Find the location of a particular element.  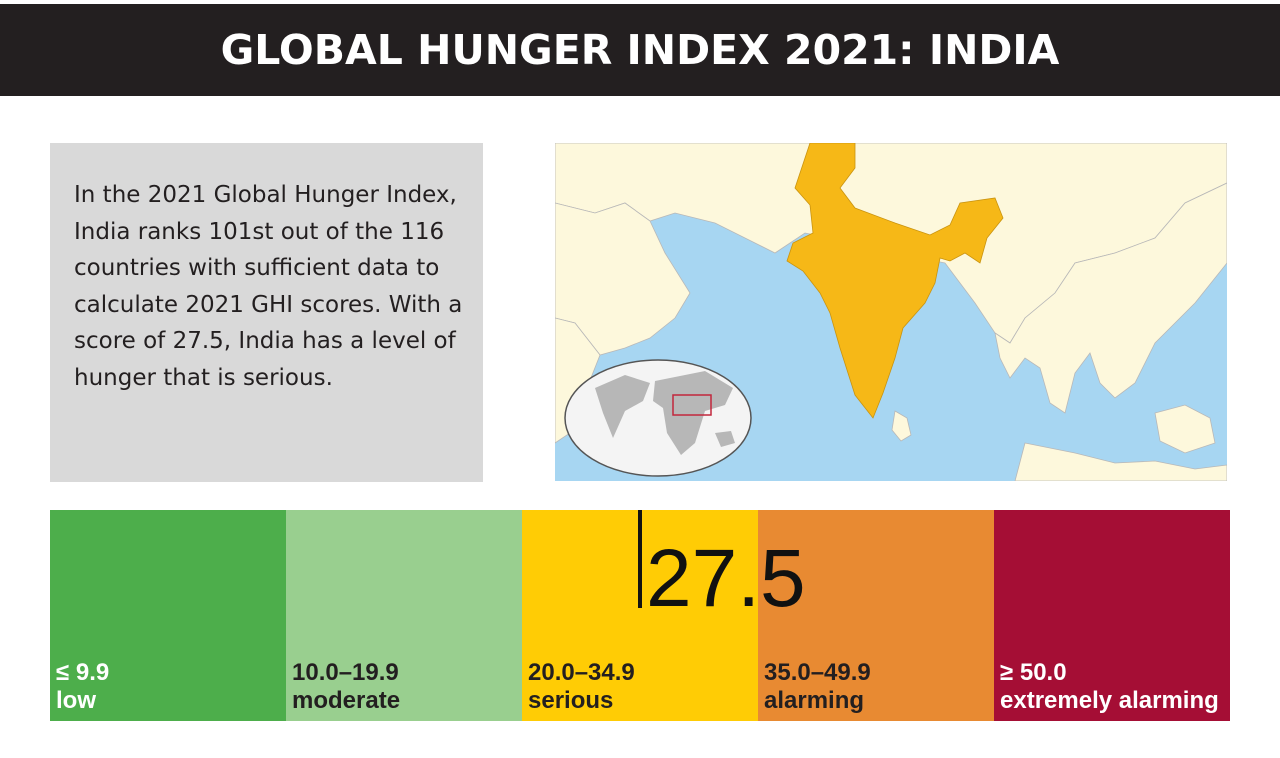

india-highlight is located at coordinates (895, 281).